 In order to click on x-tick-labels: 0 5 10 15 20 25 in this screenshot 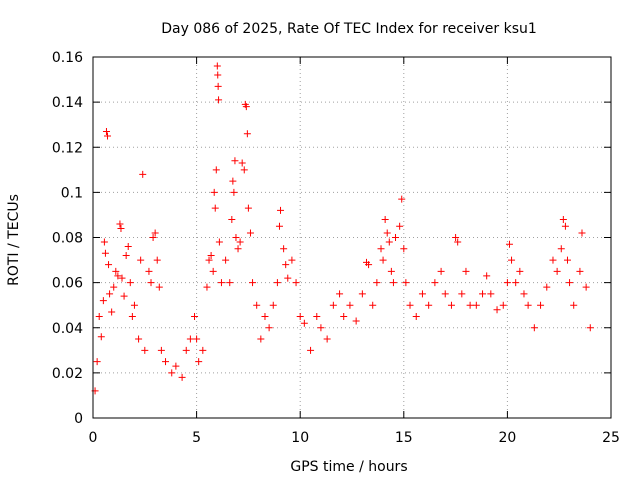, I will do `click(354, 438)`.